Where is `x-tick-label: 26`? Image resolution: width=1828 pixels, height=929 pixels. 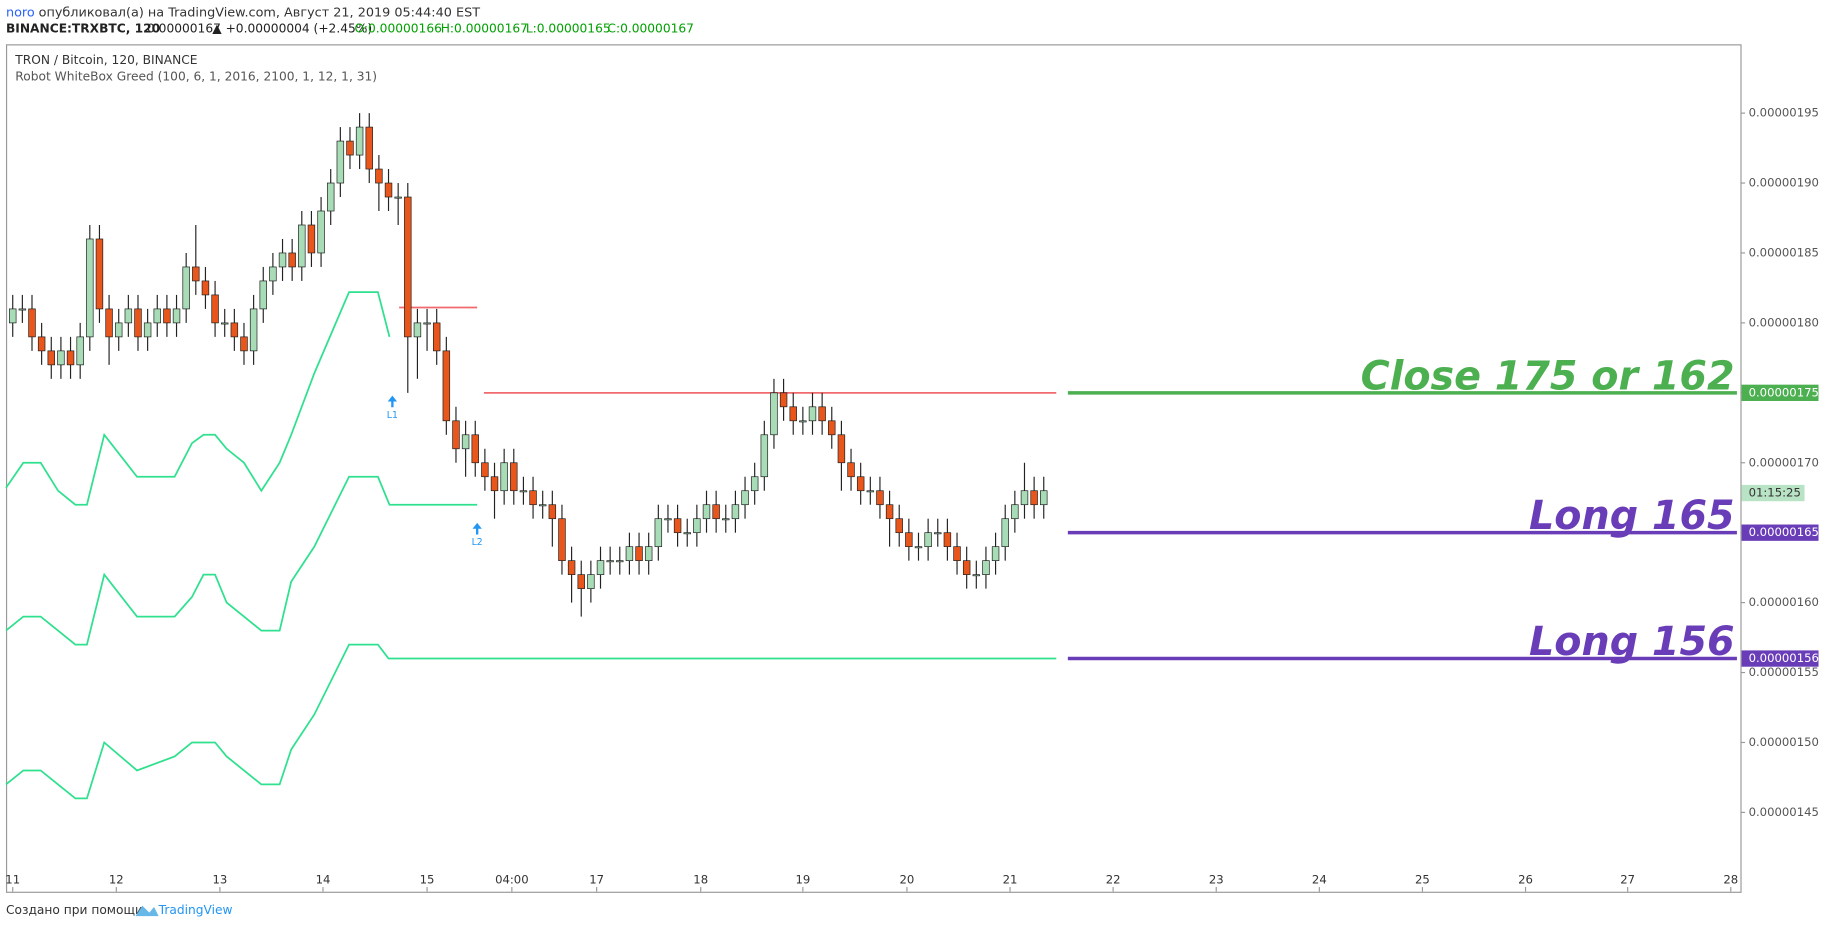 x-tick-label: 26 is located at coordinates (1525, 880).